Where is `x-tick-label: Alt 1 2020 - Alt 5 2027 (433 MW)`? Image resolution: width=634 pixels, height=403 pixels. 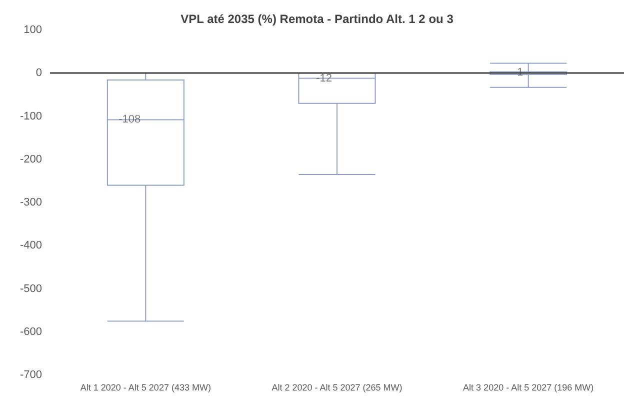 x-tick-label: Alt 1 2020 - Alt 5 2027 (433 MW) is located at coordinates (145, 387).